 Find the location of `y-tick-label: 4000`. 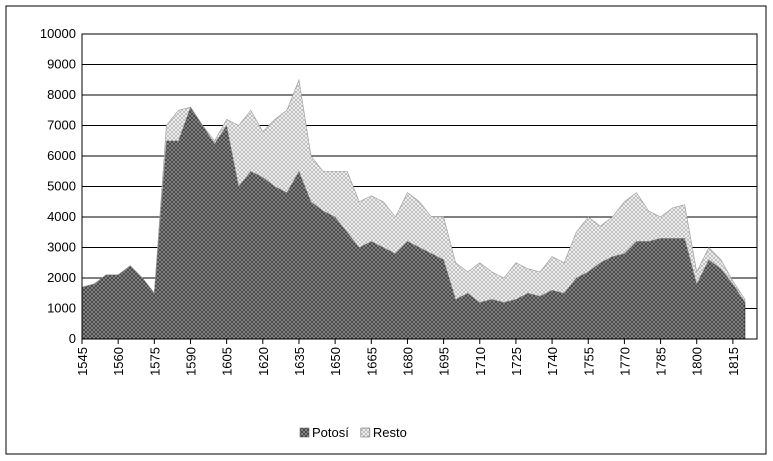

y-tick-label: 4000 is located at coordinates (61, 216).